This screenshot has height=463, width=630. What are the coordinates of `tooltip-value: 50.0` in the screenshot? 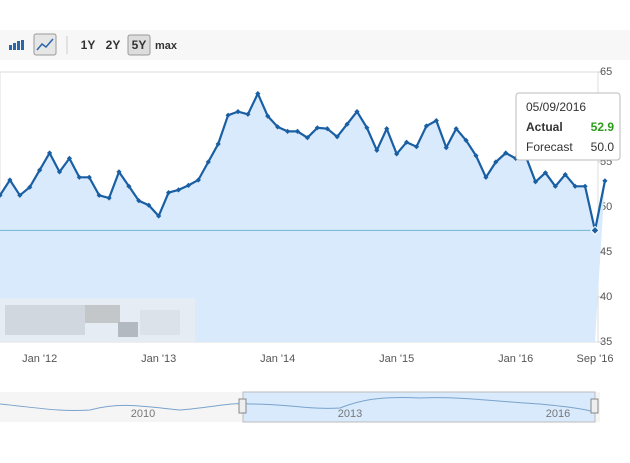 It's located at (603, 147).